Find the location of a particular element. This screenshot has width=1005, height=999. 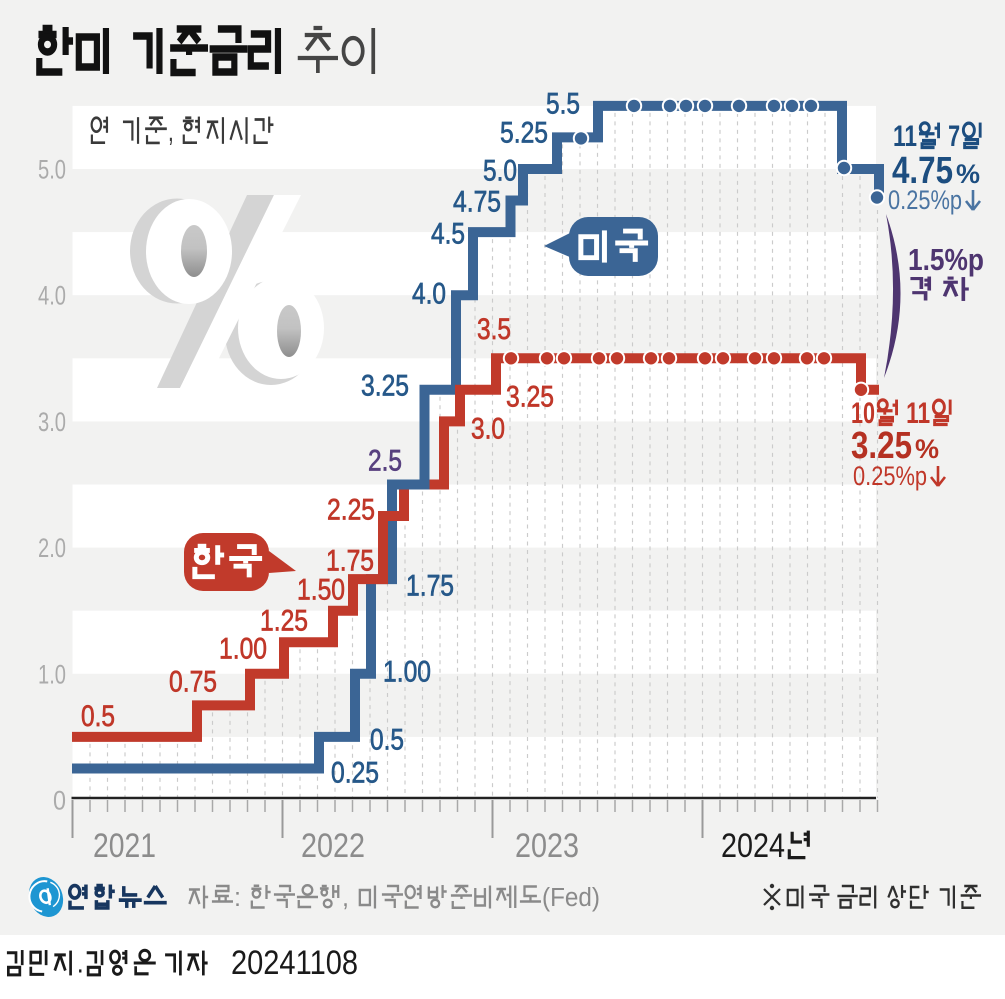

svg-text: 1.0 is located at coordinates (52, 674).